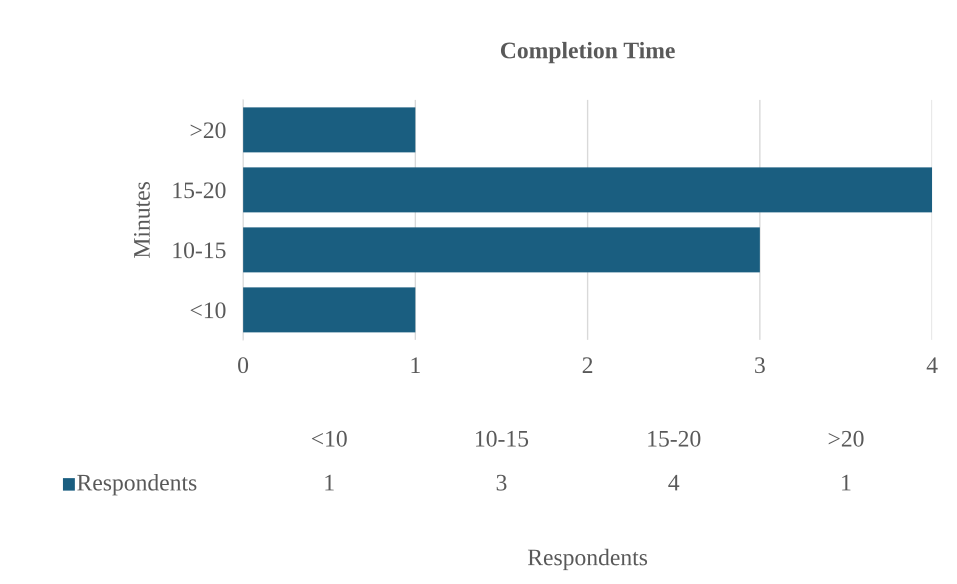  I want to click on y-axis-title: Minutes, so click(142, 220).